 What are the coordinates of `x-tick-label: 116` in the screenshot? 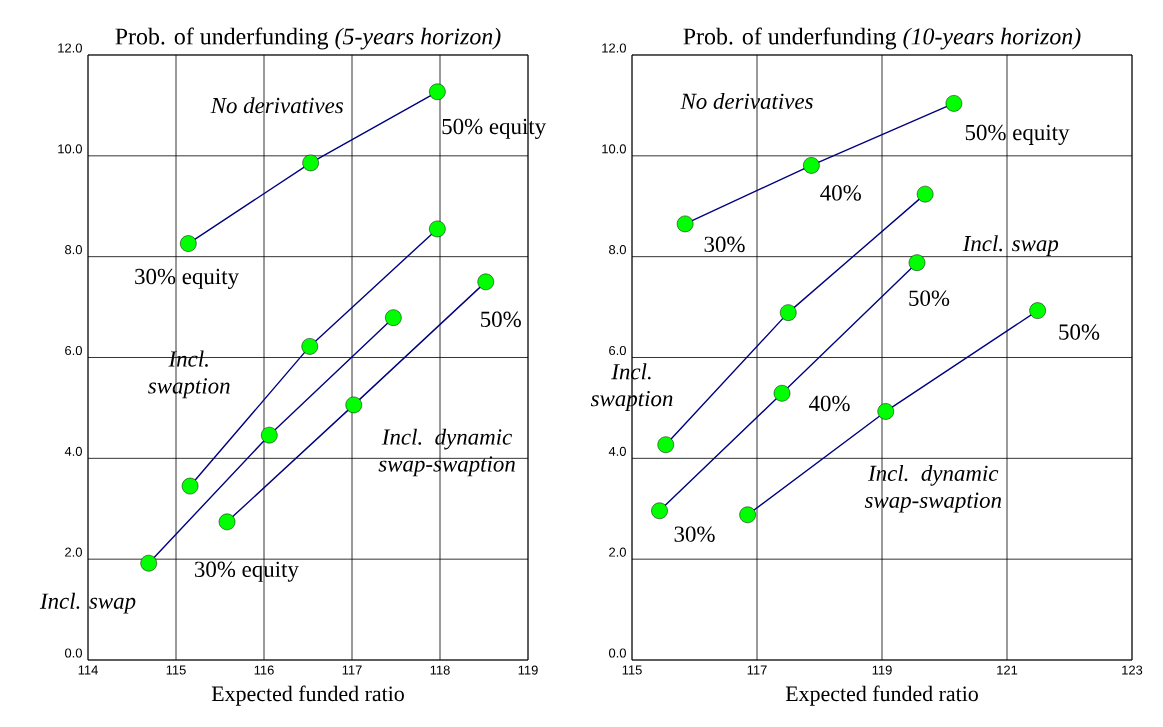 It's located at (264, 670).